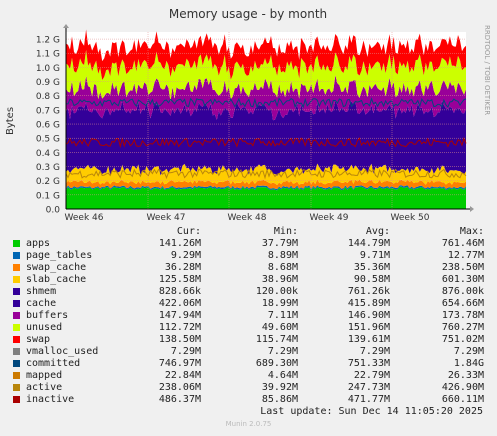 The width and height of the screenshot is (497, 436). I want to click on legend-min-value: 689.30M, so click(276, 363).